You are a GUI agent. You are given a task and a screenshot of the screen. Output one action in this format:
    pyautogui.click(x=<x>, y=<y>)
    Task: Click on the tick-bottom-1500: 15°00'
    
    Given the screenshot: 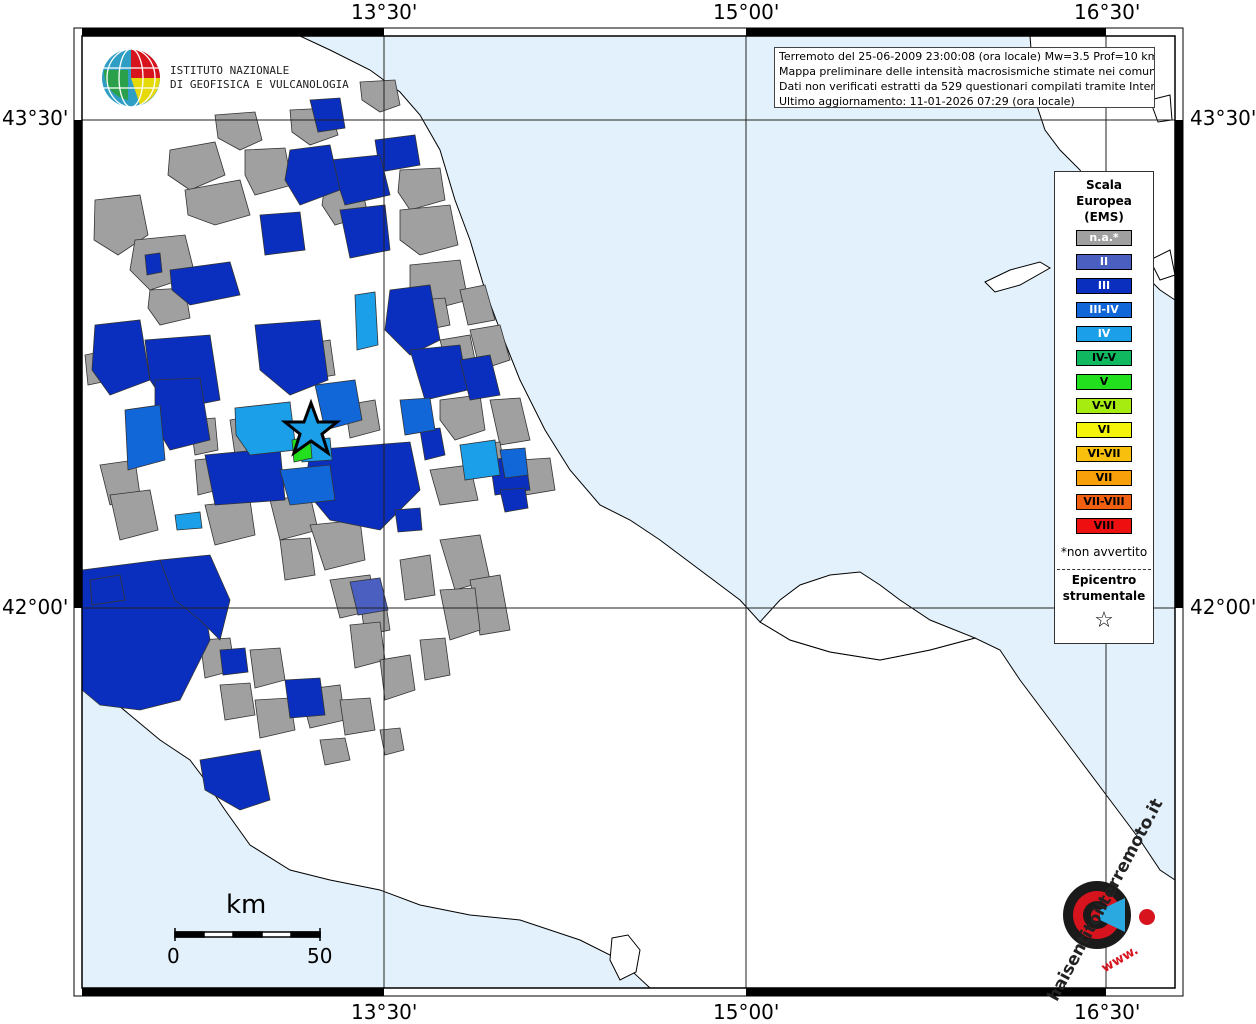 What is the action you would take?
    pyautogui.click(x=746, y=1012)
    